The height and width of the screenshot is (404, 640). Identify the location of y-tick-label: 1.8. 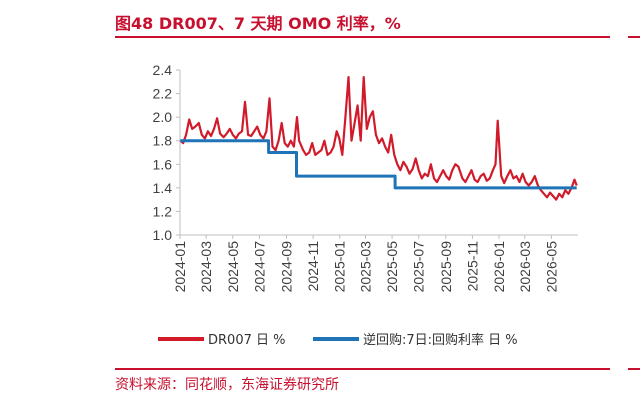
(163, 141).